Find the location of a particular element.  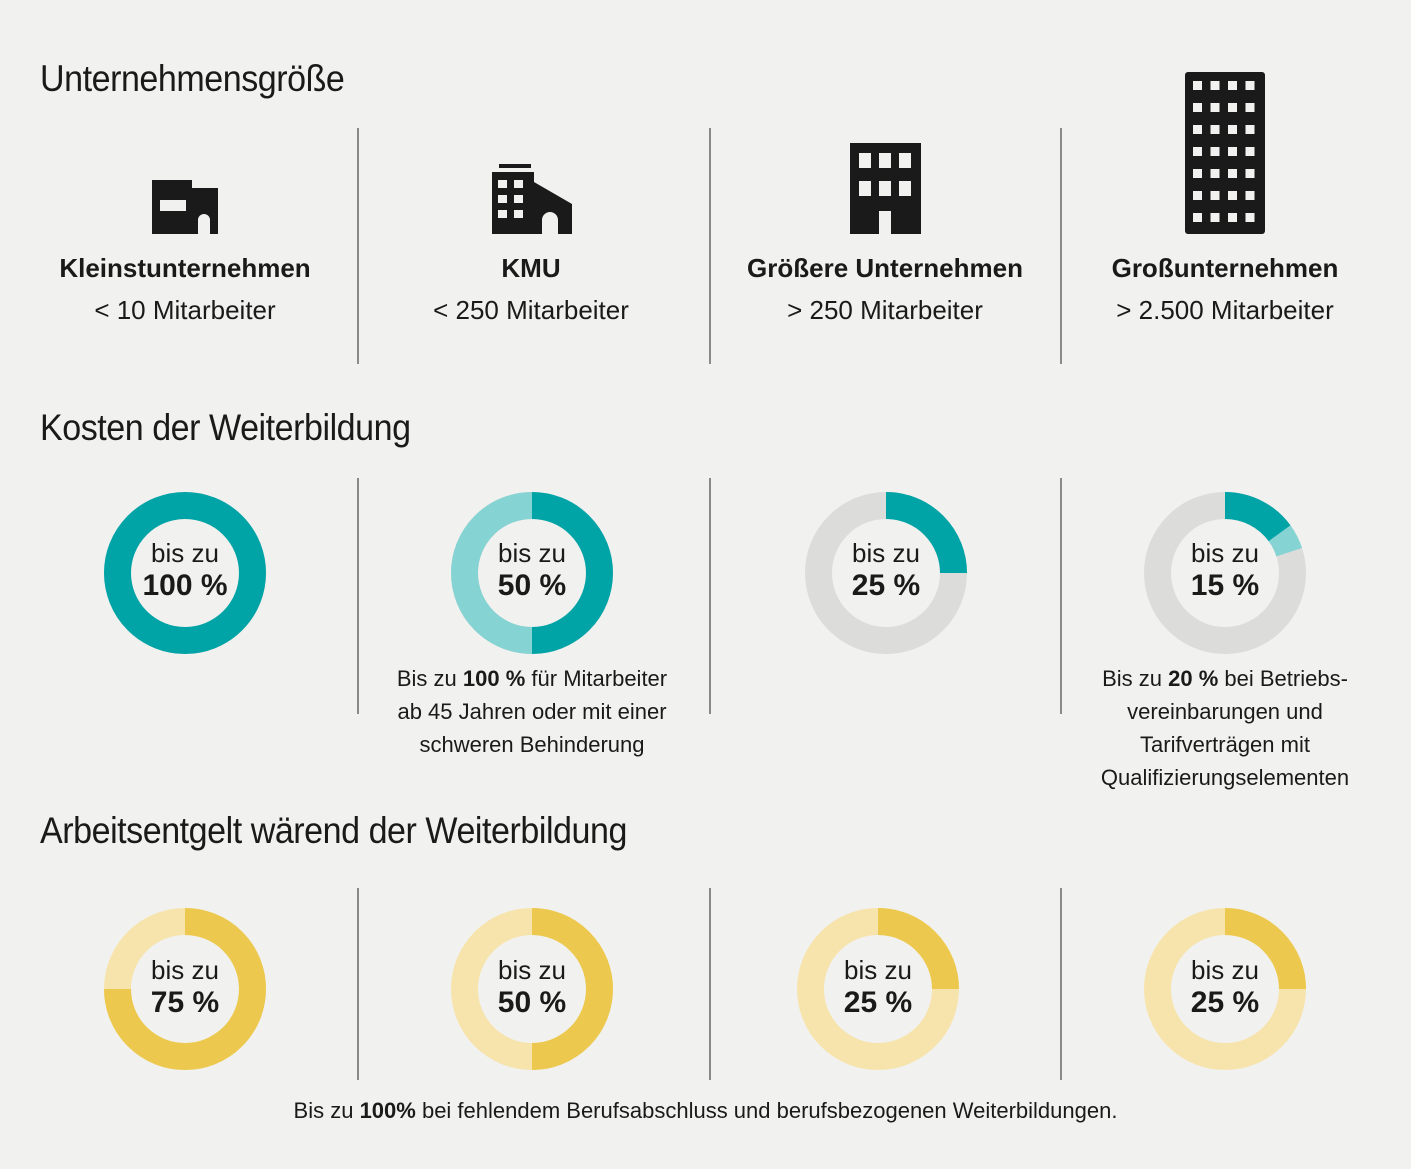

company-name: Größere Unternehmen is located at coordinates (885, 268).